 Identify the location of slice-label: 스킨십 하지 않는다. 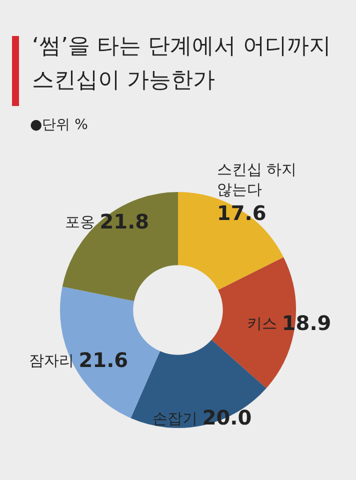
(256, 179).